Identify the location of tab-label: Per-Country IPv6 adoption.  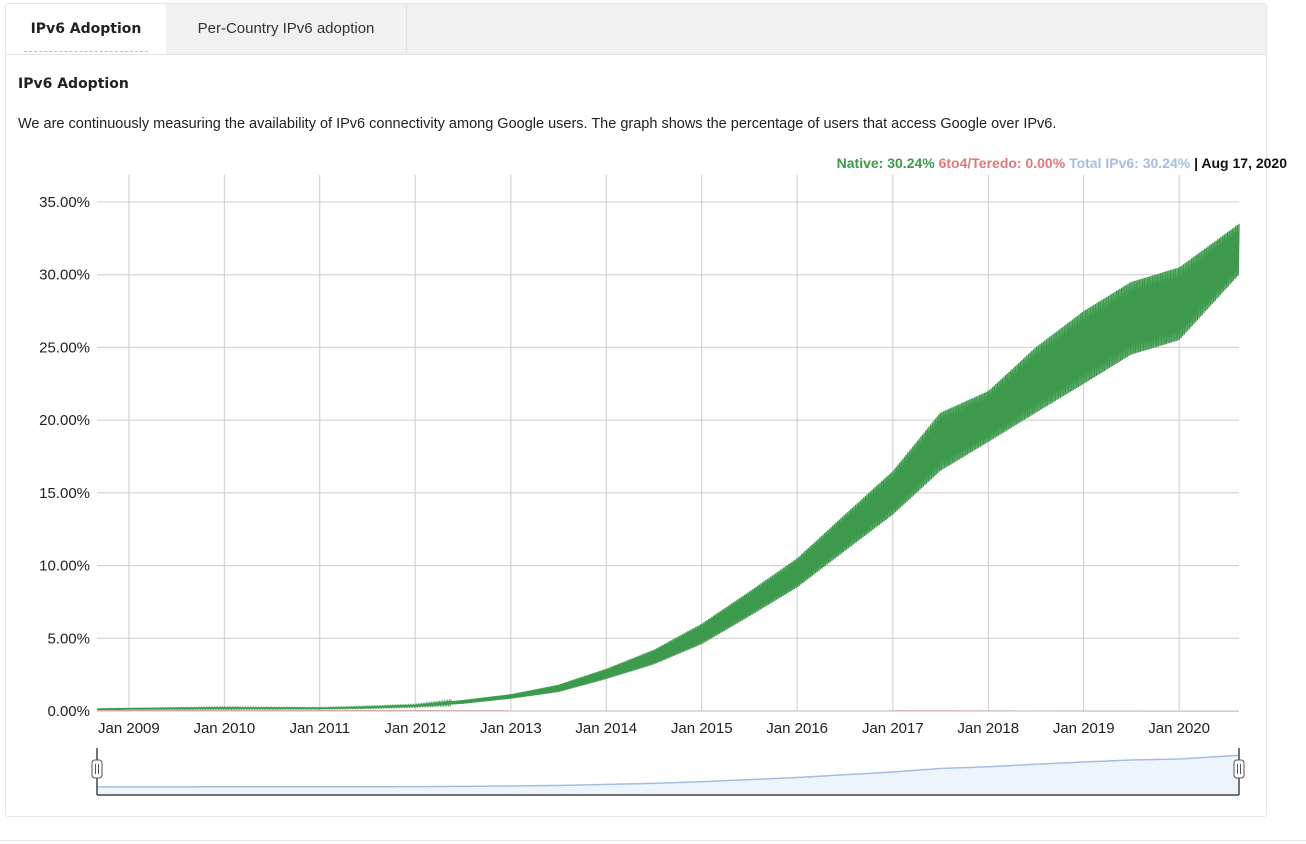
(286, 28).